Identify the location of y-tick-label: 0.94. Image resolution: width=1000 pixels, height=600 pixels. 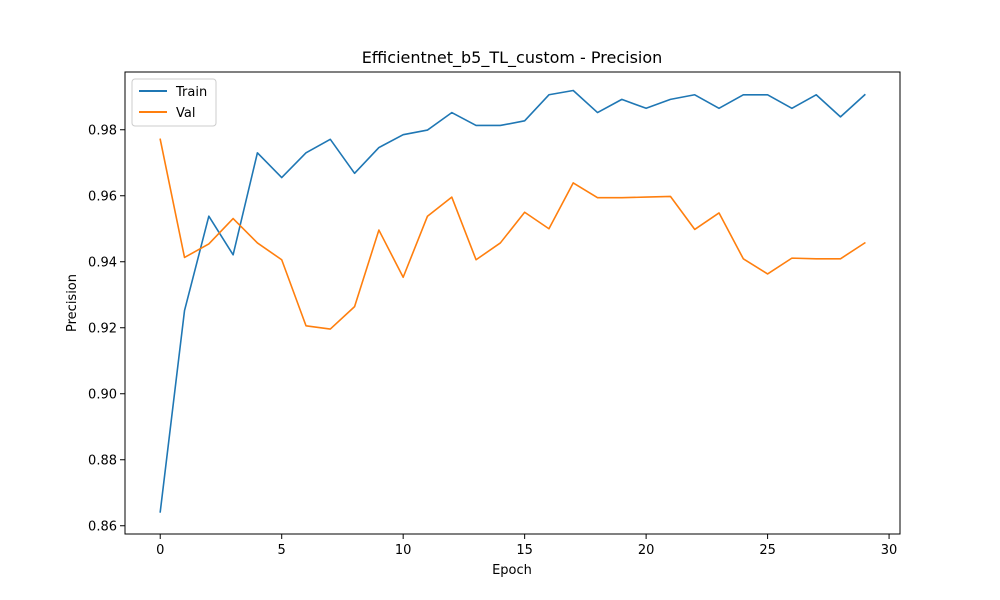
(102, 262).